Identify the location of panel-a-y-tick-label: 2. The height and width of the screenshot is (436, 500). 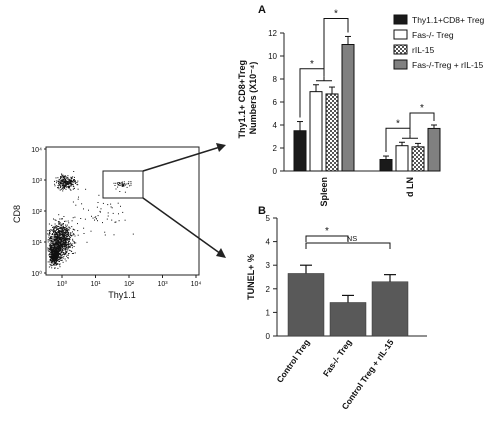
(275, 148).